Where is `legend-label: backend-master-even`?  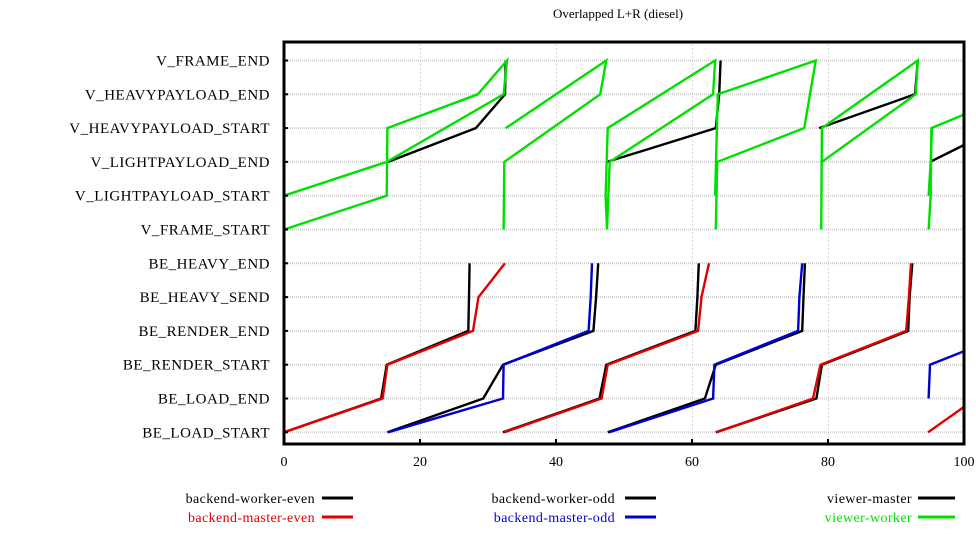 legend-label: backend-master-even is located at coordinates (251, 518).